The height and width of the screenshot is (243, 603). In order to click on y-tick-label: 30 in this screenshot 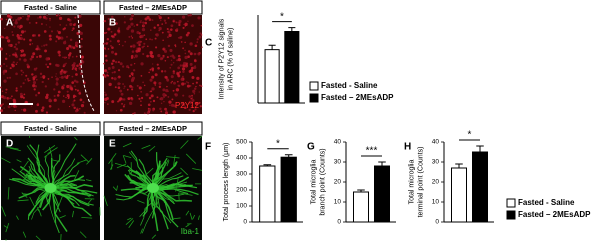, I will do `click(436, 162)`.